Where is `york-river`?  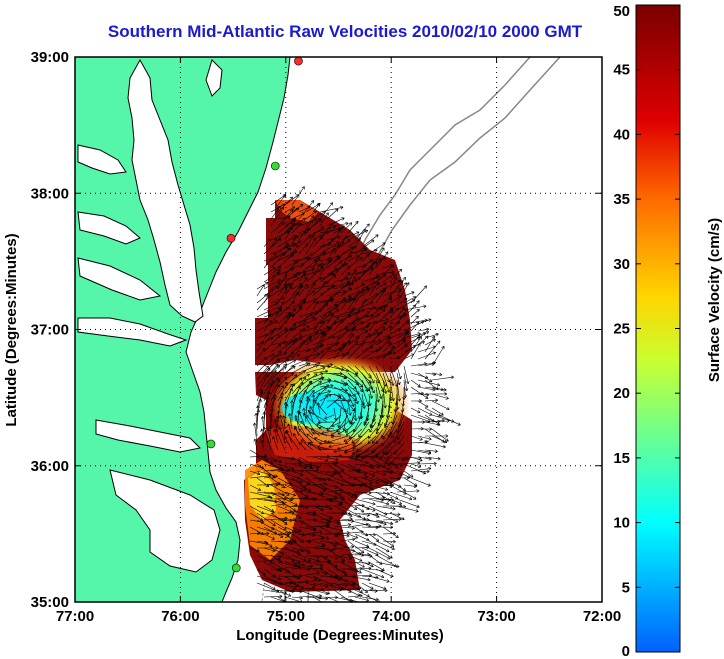
york-river is located at coordinates (119, 279).